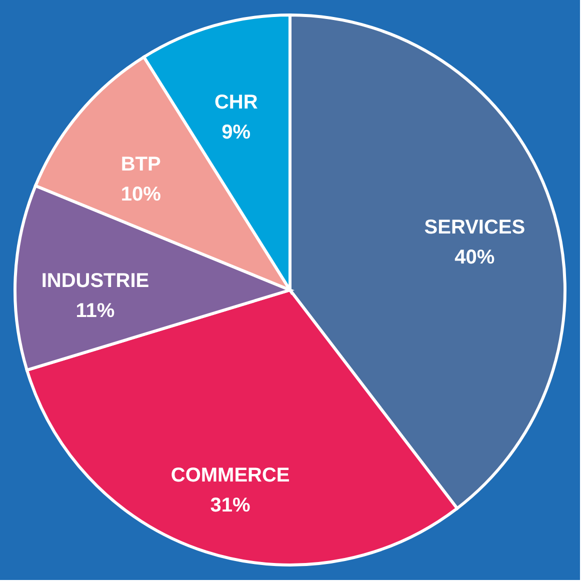 This screenshot has height=587, width=586. What do you see at coordinates (95, 311) in the screenshot?
I see `data-label: 11%` at bounding box center [95, 311].